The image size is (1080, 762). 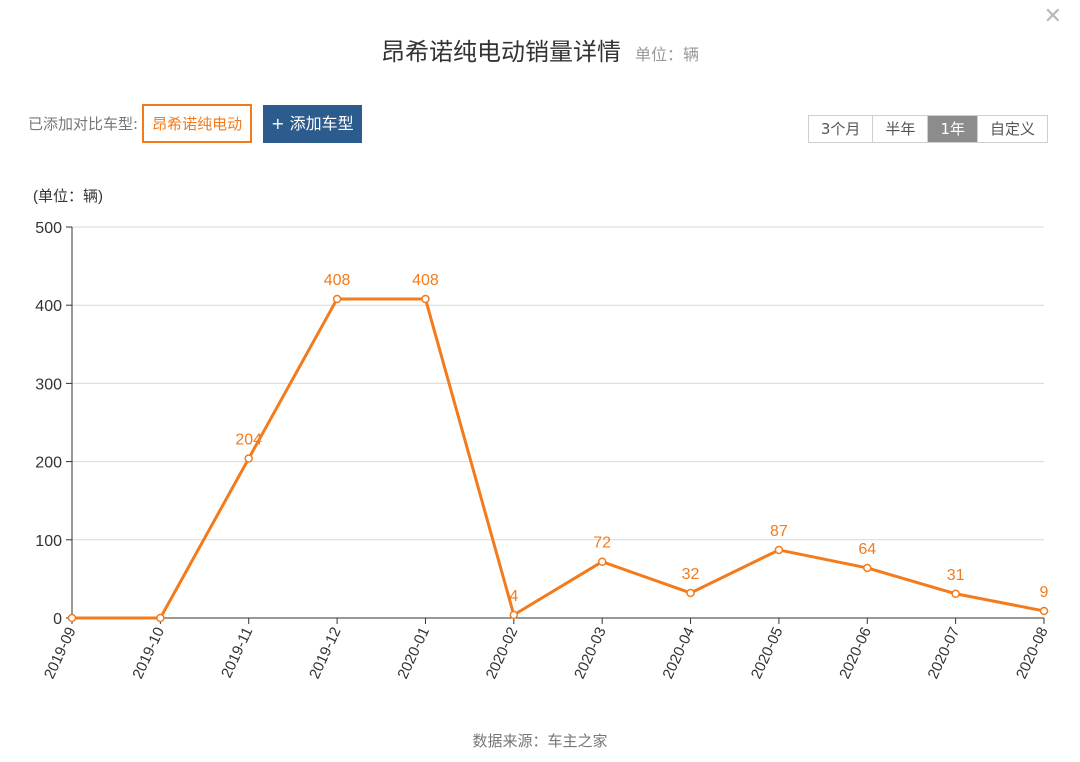 What do you see at coordinates (767, 653) in the screenshot?
I see `x-tick-label: 2020-05` at bounding box center [767, 653].